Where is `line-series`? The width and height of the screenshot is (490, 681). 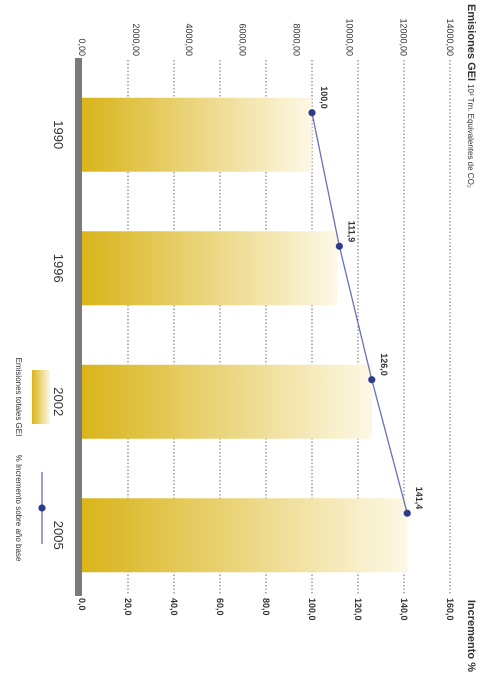 line-series is located at coordinates (359, 313).